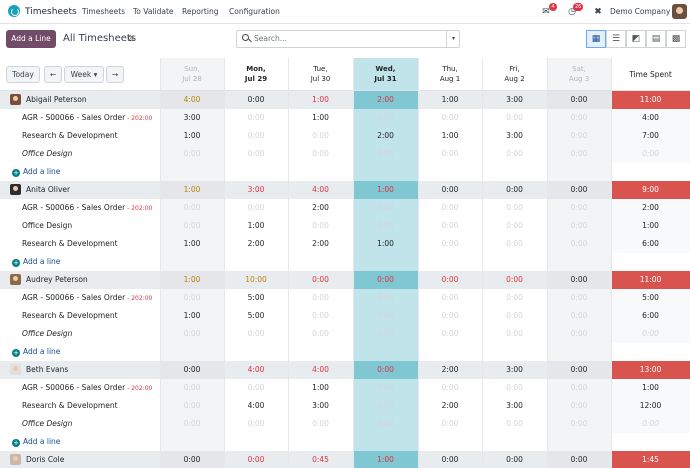  What do you see at coordinates (640, 11) in the screenshot?
I see `company-switcher: Demo Company` at bounding box center [640, 11].